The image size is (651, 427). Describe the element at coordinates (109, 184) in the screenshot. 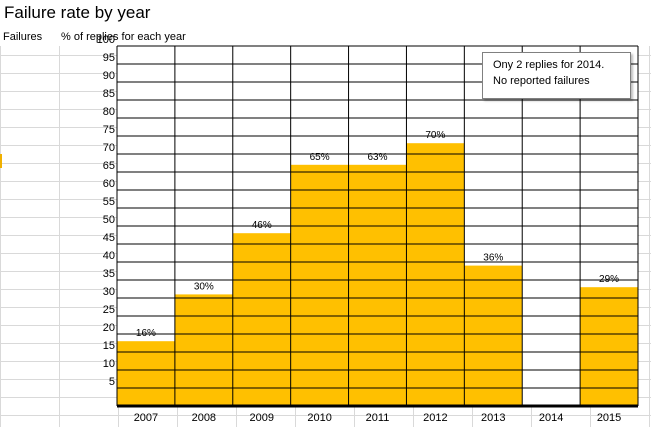

I see `y-tick-label: 60` at that location.